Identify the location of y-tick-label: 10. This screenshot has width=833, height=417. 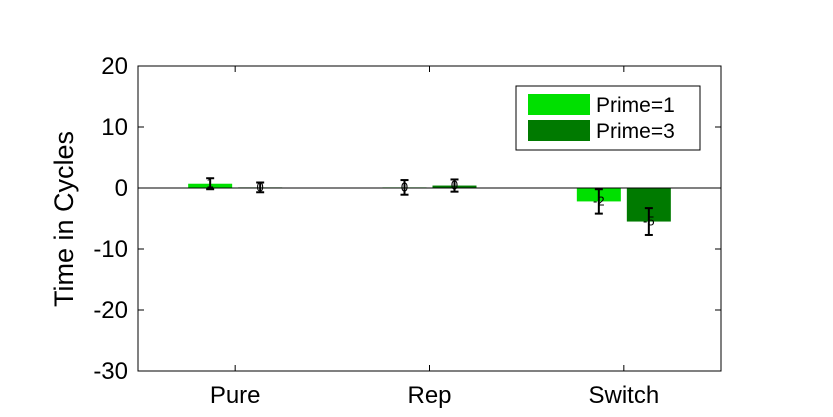
(114, 127).